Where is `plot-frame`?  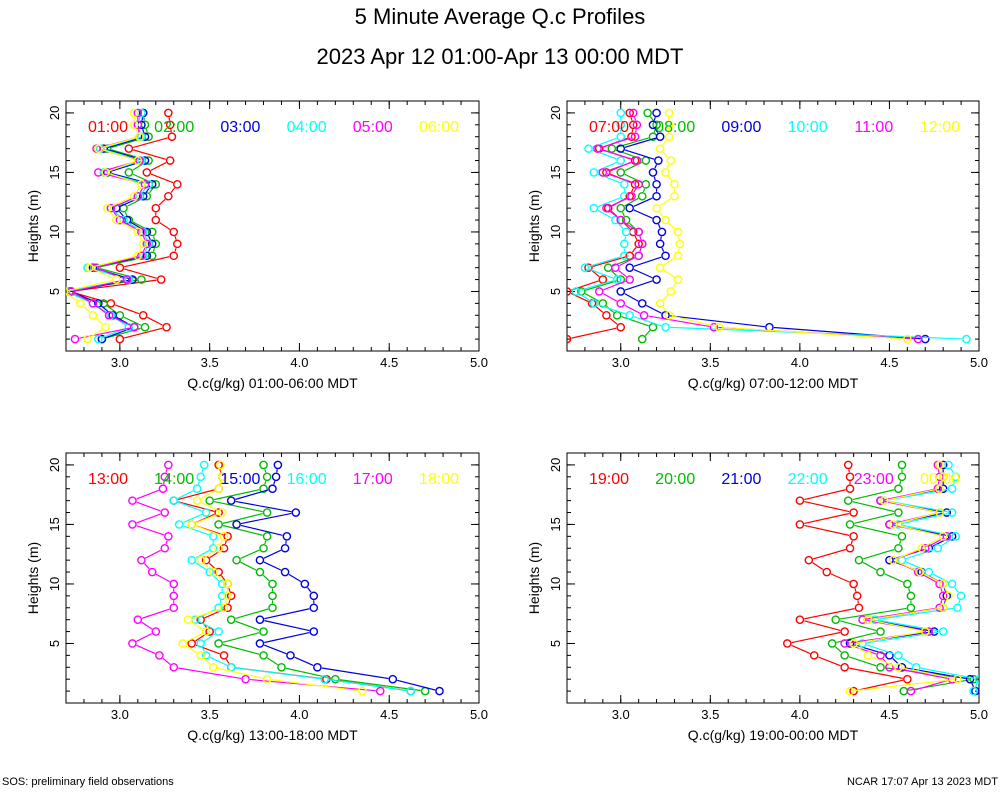
plot-frame is located at coordinates (773, 578).